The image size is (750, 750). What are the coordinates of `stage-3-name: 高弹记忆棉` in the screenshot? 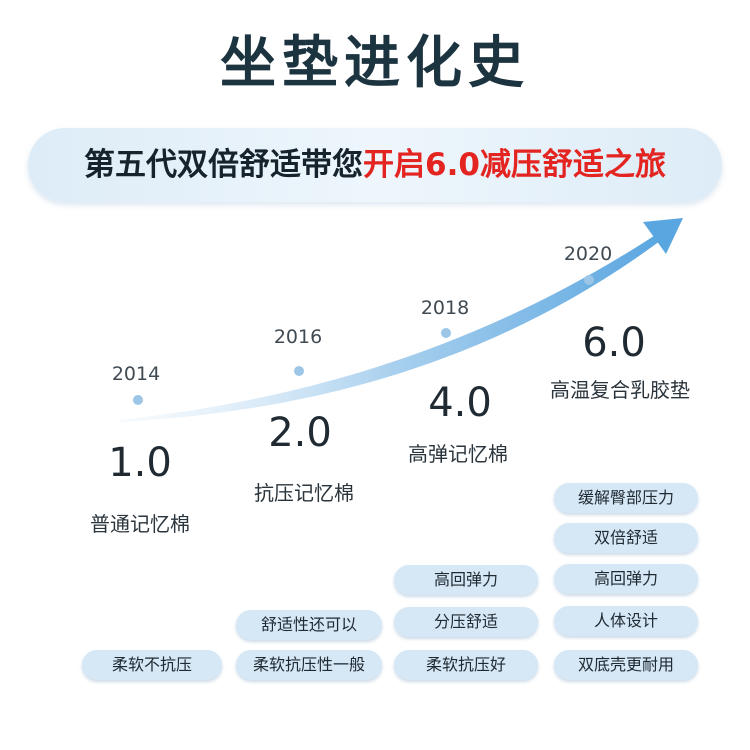 It's located at (458, 454).